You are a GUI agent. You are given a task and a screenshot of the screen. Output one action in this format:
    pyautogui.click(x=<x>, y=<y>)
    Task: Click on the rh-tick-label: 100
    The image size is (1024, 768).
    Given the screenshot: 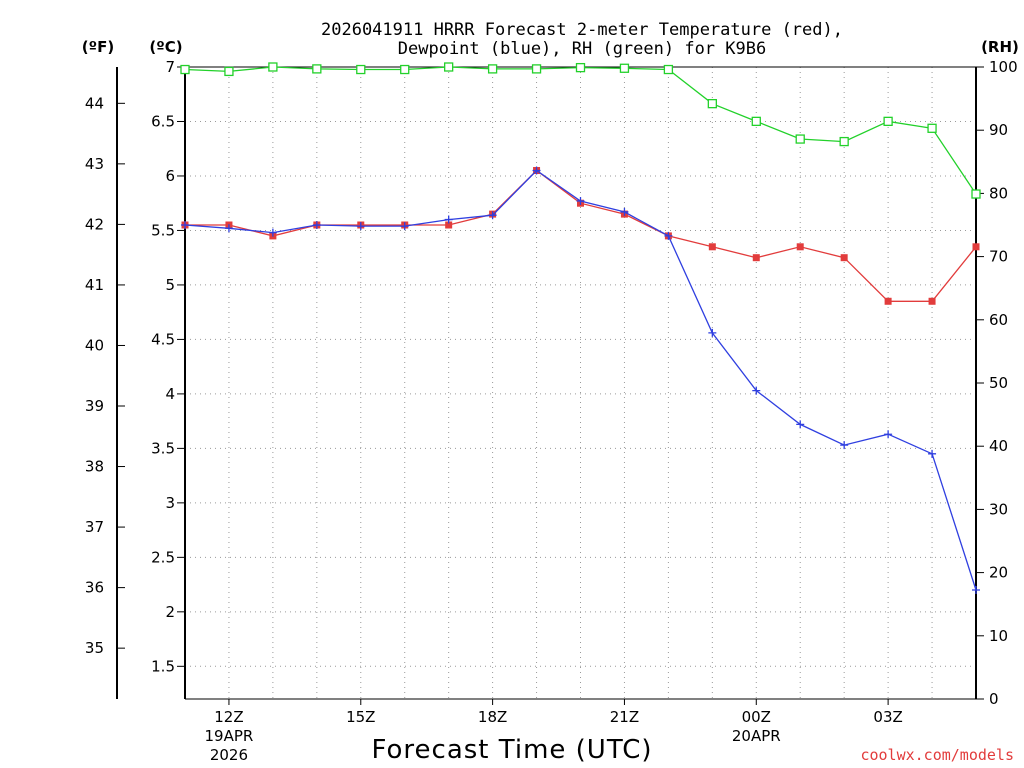 What is the action you would take?
    pyautogui.click(x=1003, y=67)
    